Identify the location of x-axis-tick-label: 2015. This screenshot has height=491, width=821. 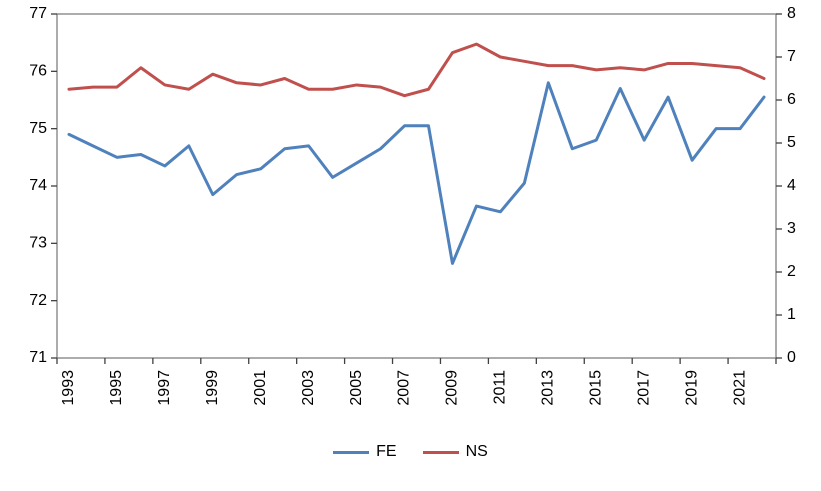
(595, 388).